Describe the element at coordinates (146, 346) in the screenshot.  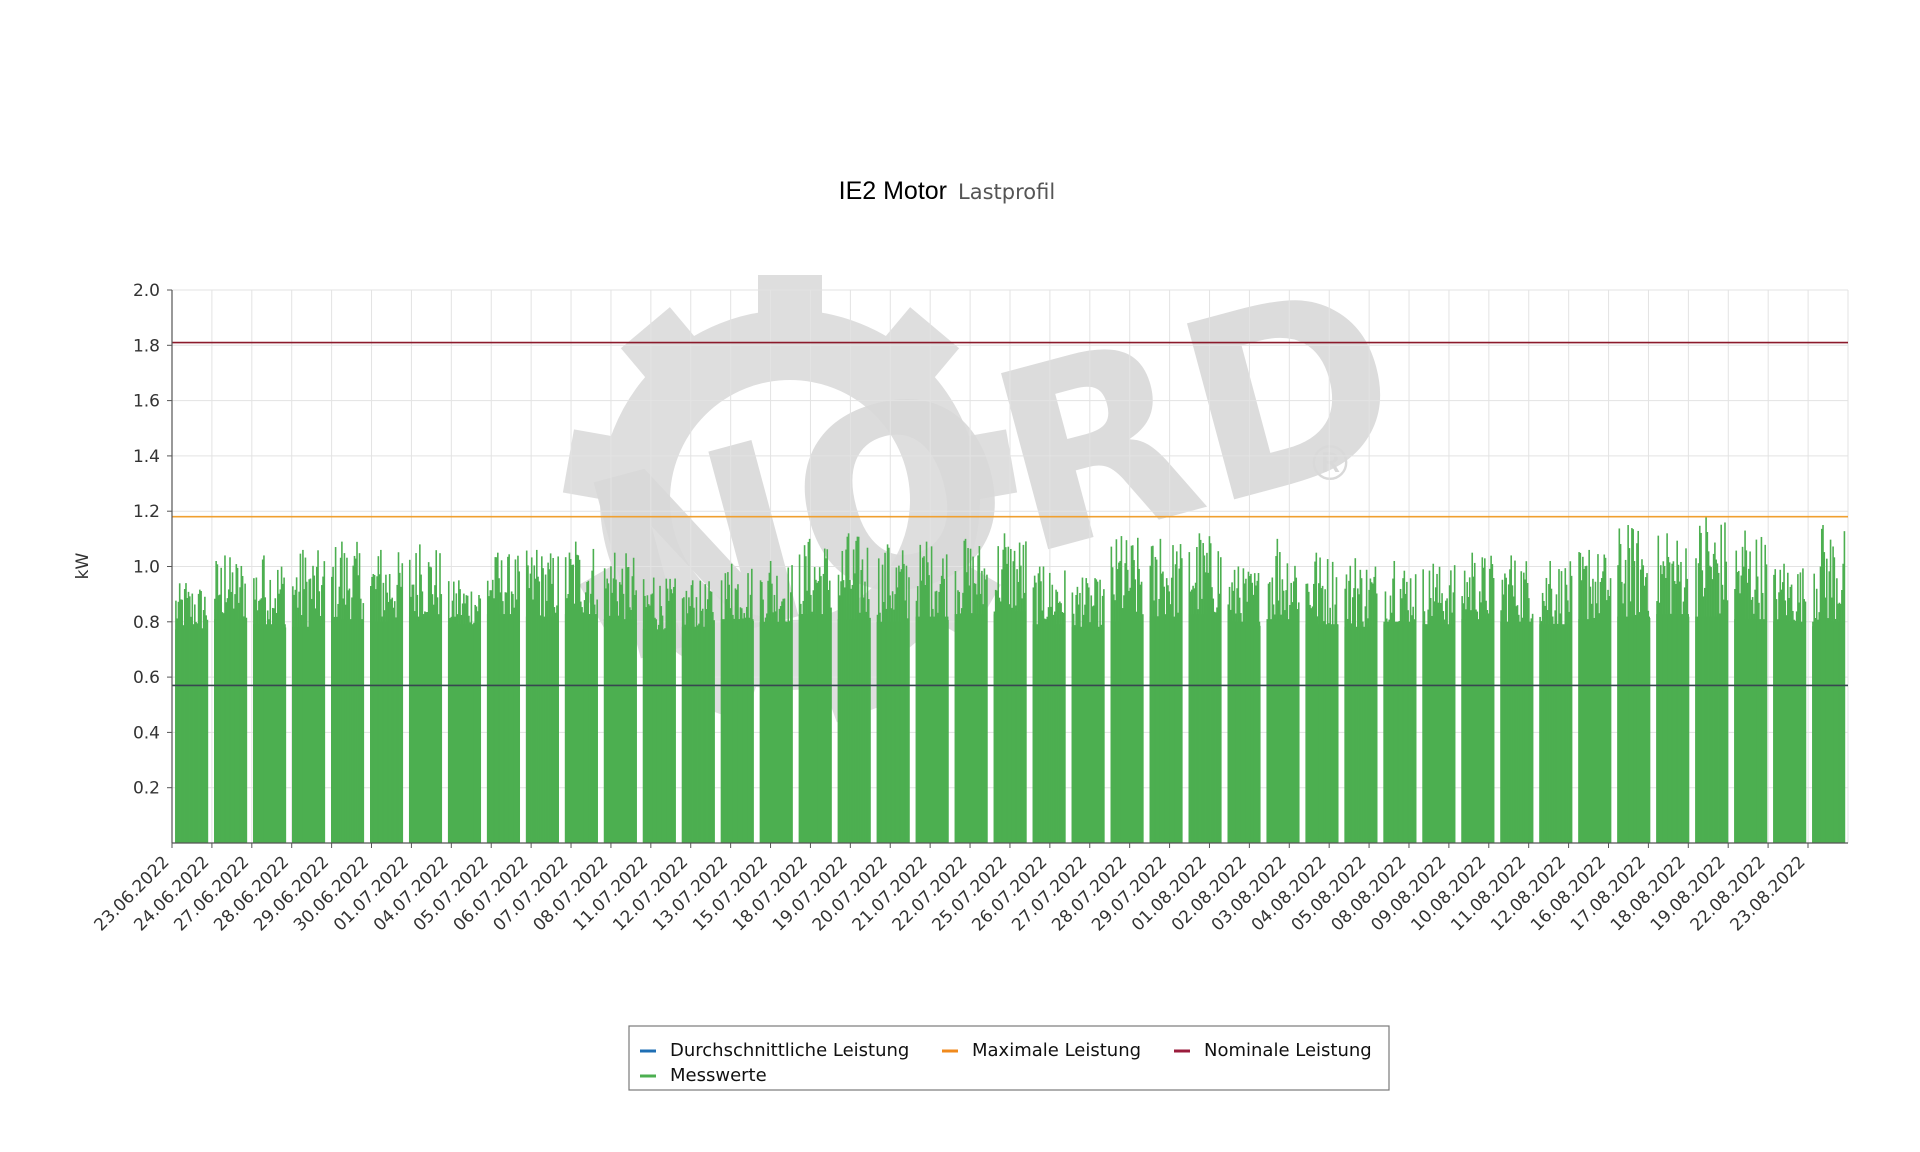
I see `y-tick-label: 1.8` at that location.